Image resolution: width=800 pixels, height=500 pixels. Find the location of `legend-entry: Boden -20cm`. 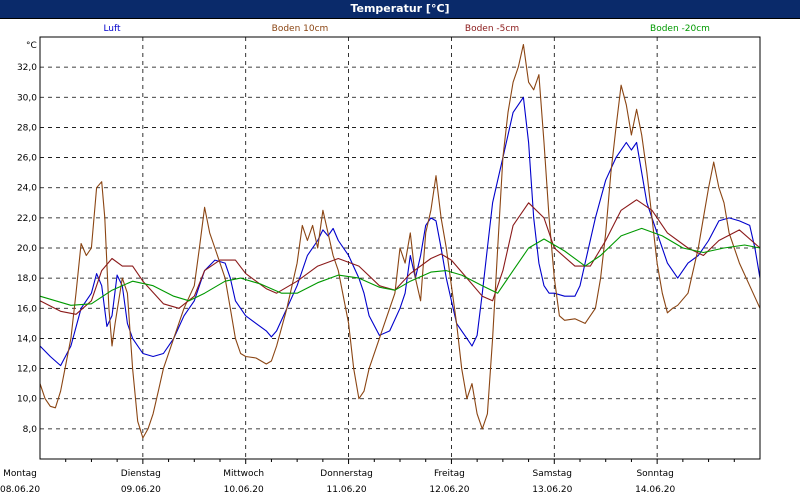

legend-entry: Boden -20cm is located at coordinates (680, 29).